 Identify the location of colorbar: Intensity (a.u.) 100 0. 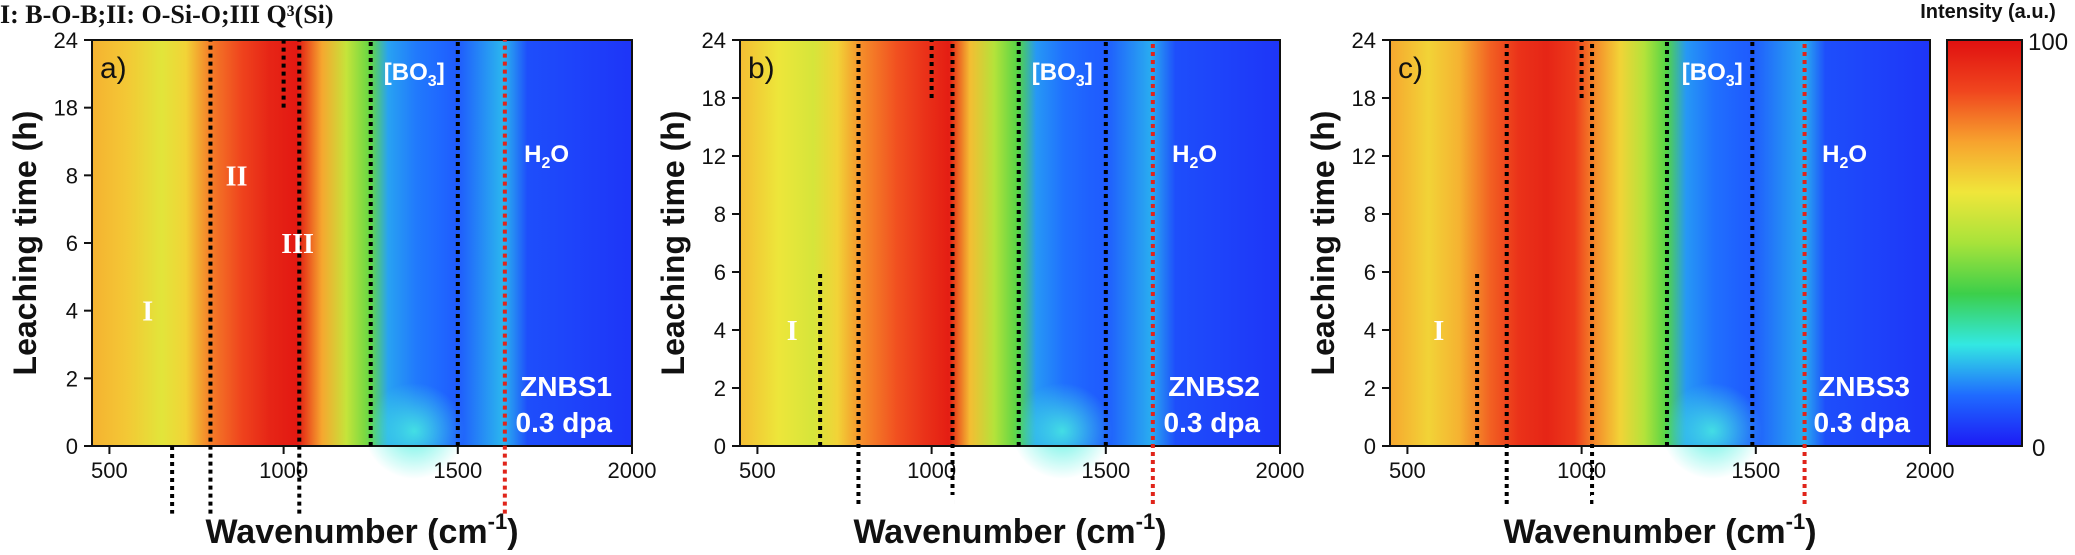
(1994, 231).